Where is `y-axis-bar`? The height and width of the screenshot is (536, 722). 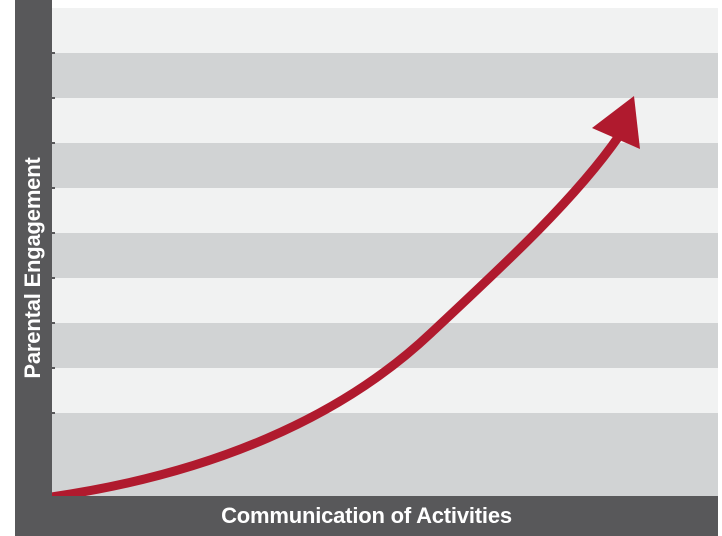 y-axis-bar is located at coordinates (33, 268).